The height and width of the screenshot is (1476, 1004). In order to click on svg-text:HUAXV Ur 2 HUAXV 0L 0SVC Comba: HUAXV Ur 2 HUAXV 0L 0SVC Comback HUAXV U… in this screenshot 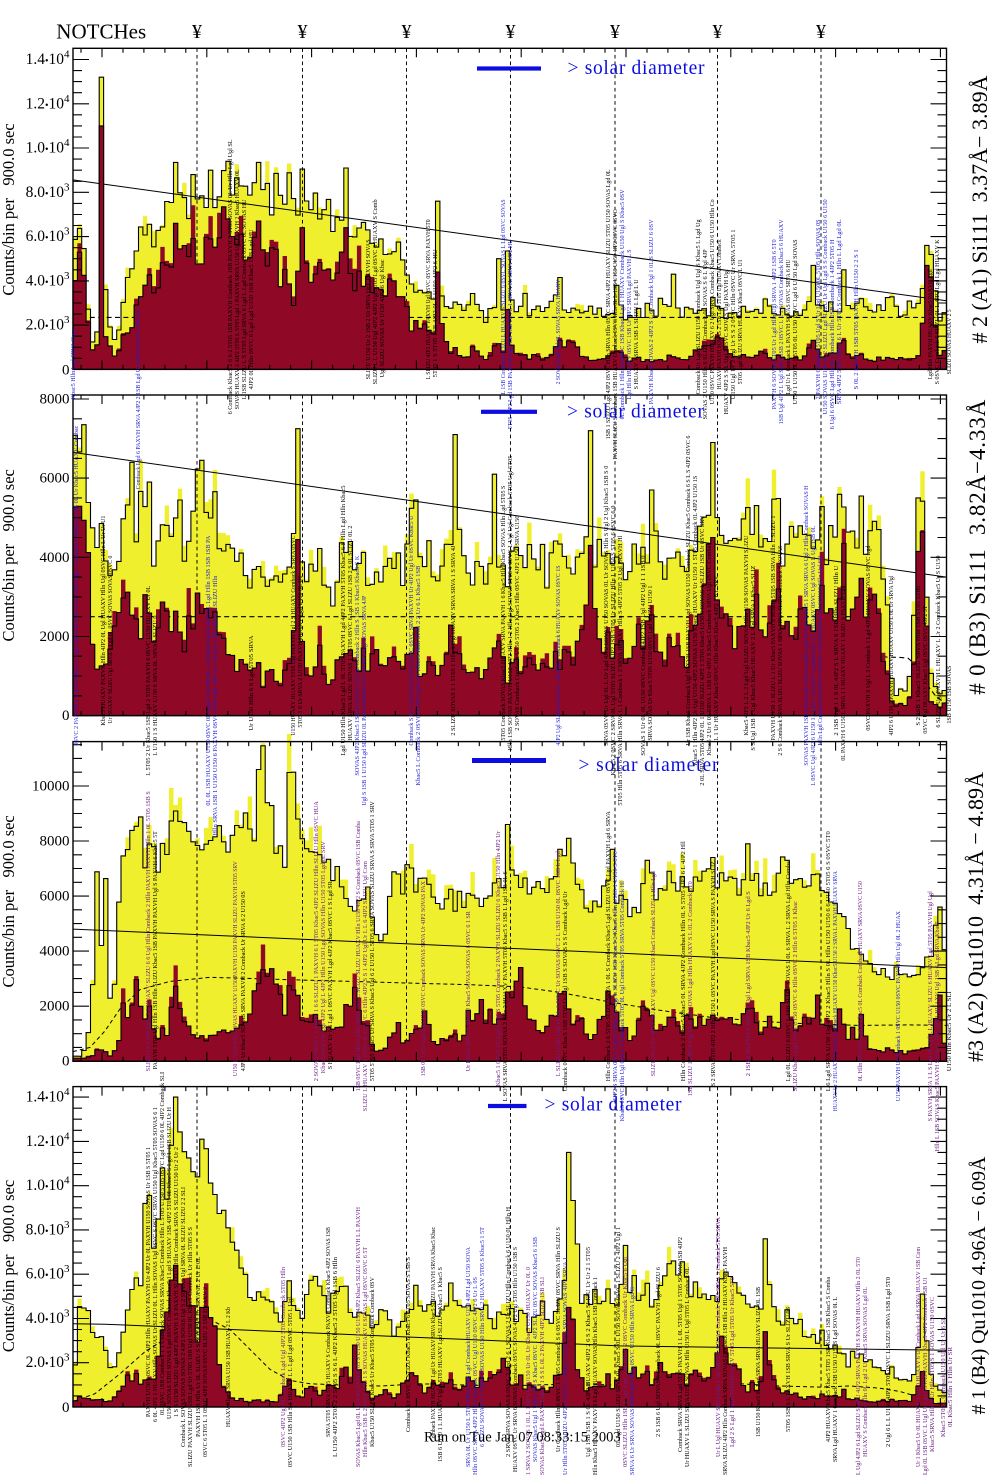, I will do `click(836, 991)`.